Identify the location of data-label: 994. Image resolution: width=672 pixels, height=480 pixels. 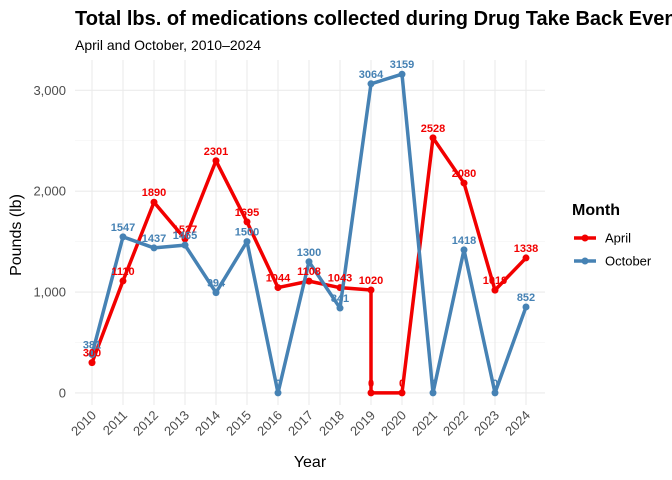
(216, 284).